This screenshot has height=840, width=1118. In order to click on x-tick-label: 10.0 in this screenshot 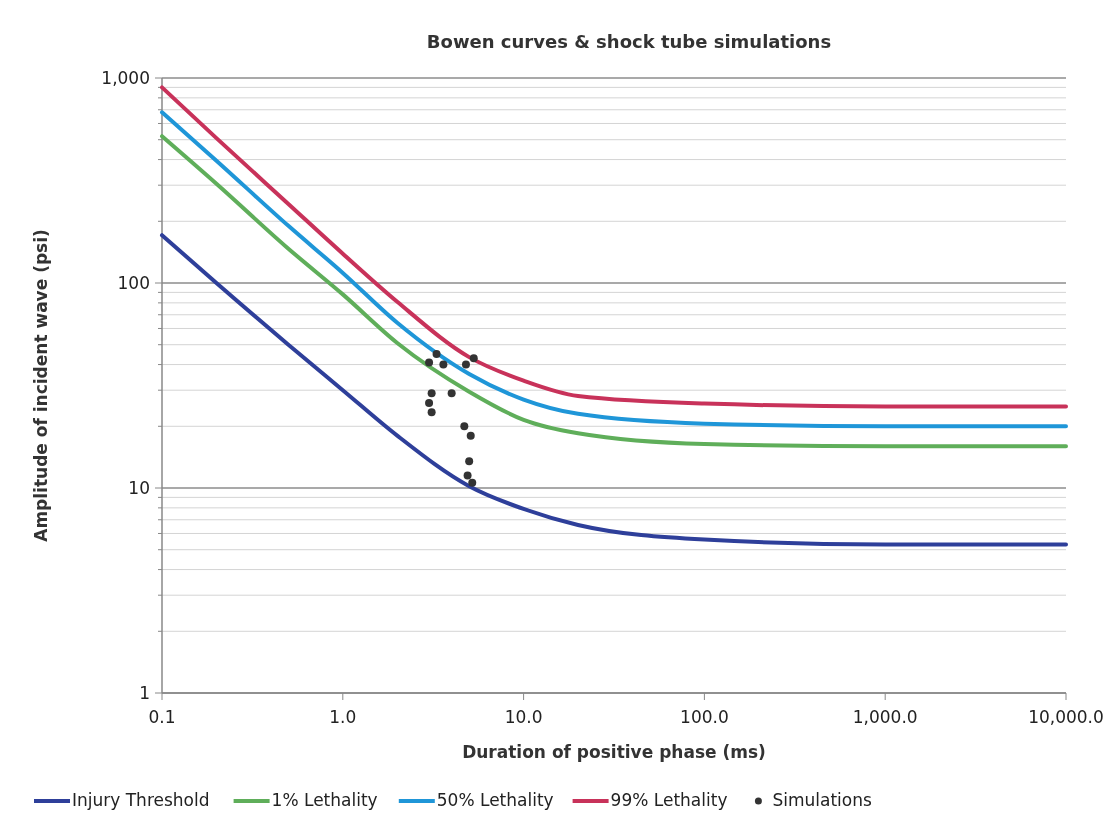, I will do `click(523, 717)`.